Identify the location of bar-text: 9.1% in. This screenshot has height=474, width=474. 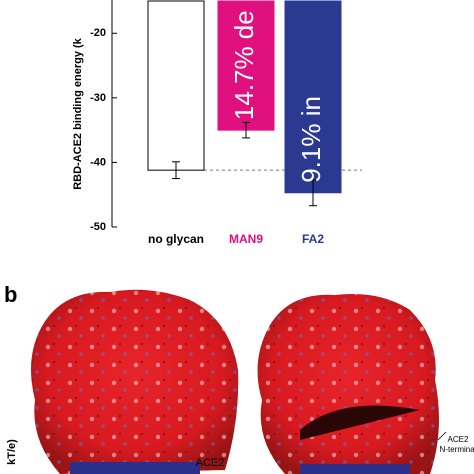
(311, 139).